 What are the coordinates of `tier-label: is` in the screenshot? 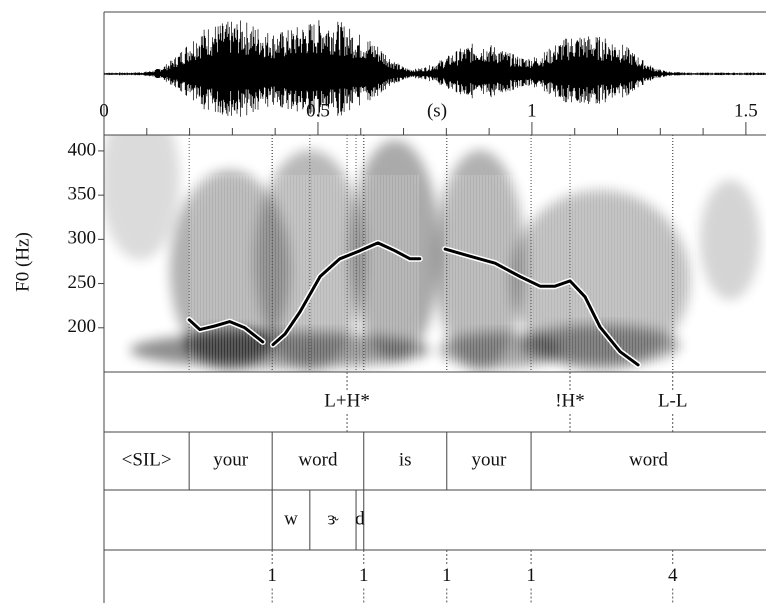 It's located at (405, 459).